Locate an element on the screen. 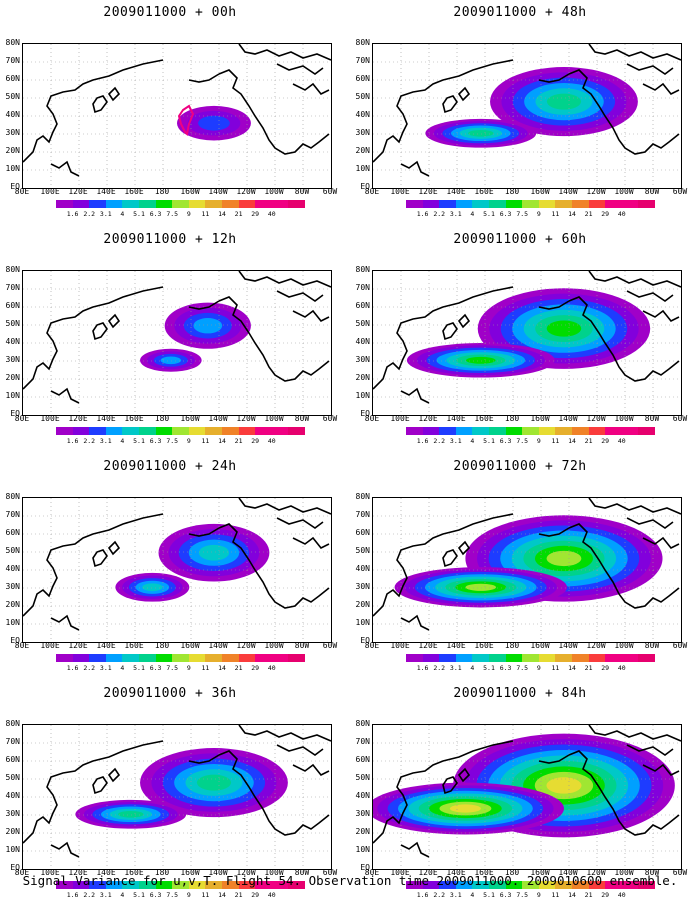 This screenshot has width=700, height=900. colorbar-label: 9 is located at coordinates (538, 214).